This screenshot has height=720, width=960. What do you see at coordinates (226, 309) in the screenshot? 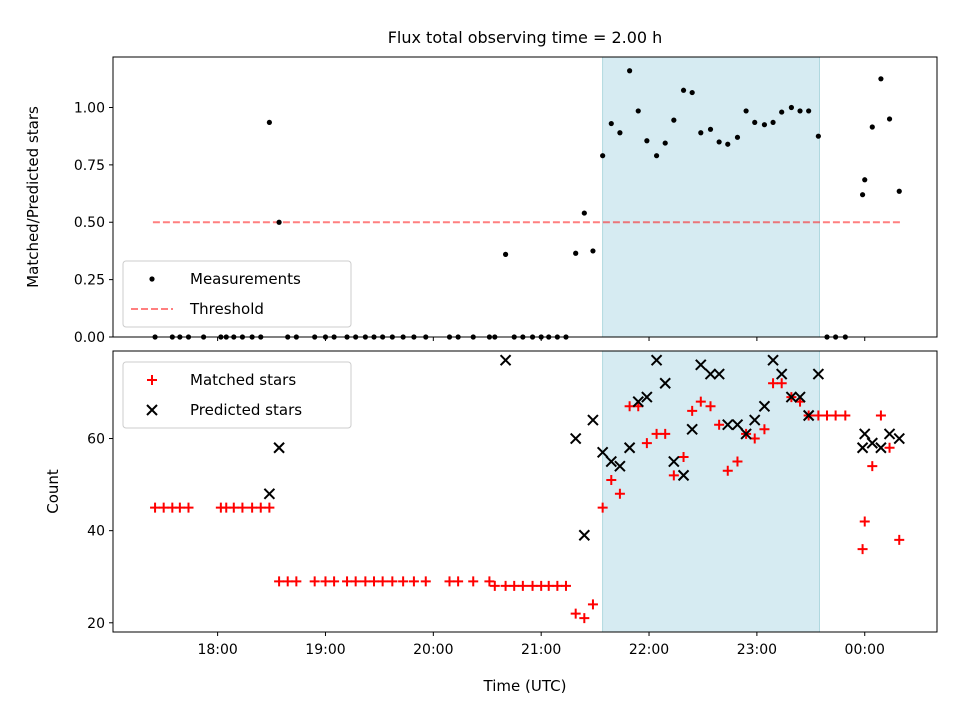
I see `legend-label: Threshold` at bounding box center [226, 309].